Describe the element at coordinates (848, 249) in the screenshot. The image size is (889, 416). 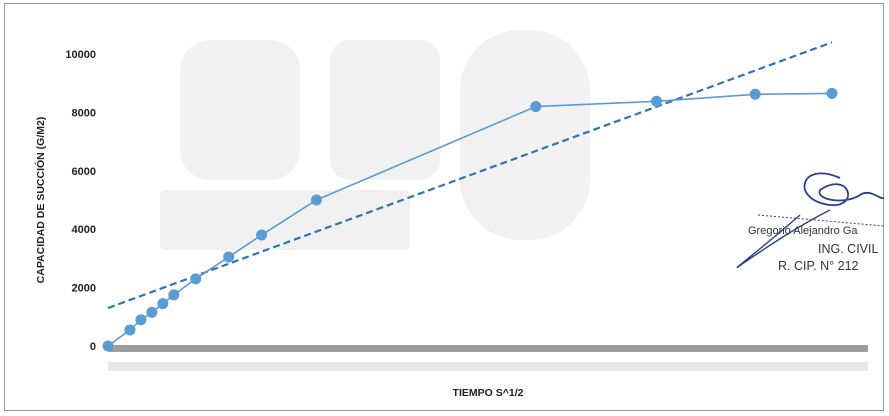
I see `signature-title: ING. CIVIL` at that location.